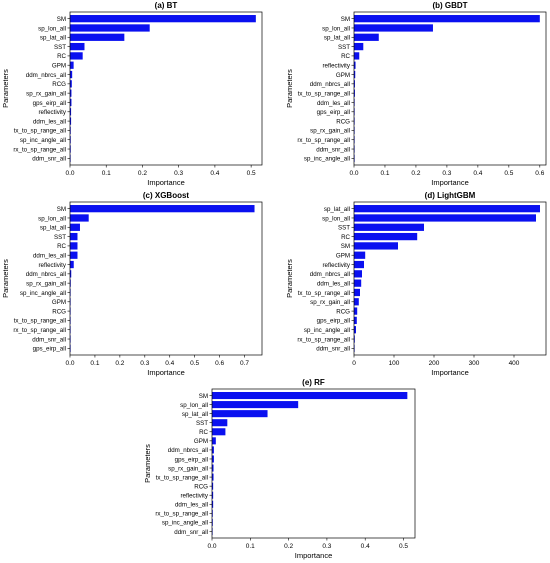 This screenshot has height=563, width=550. I want to click on y-tick-label: RC, so click(345, 56).